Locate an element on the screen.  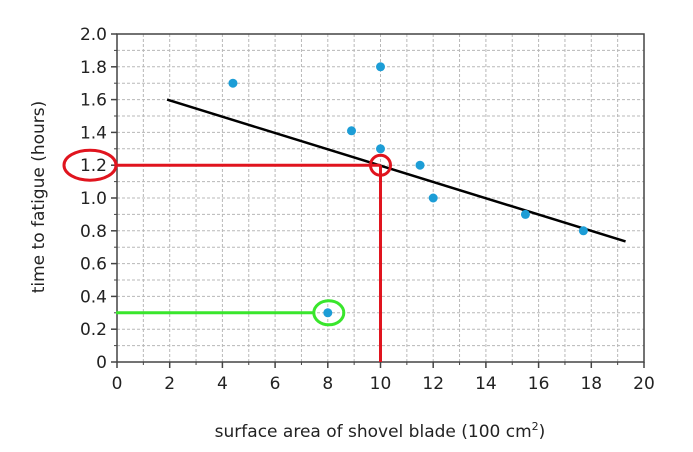
green-circle-point is located at coordinates (329, 313).